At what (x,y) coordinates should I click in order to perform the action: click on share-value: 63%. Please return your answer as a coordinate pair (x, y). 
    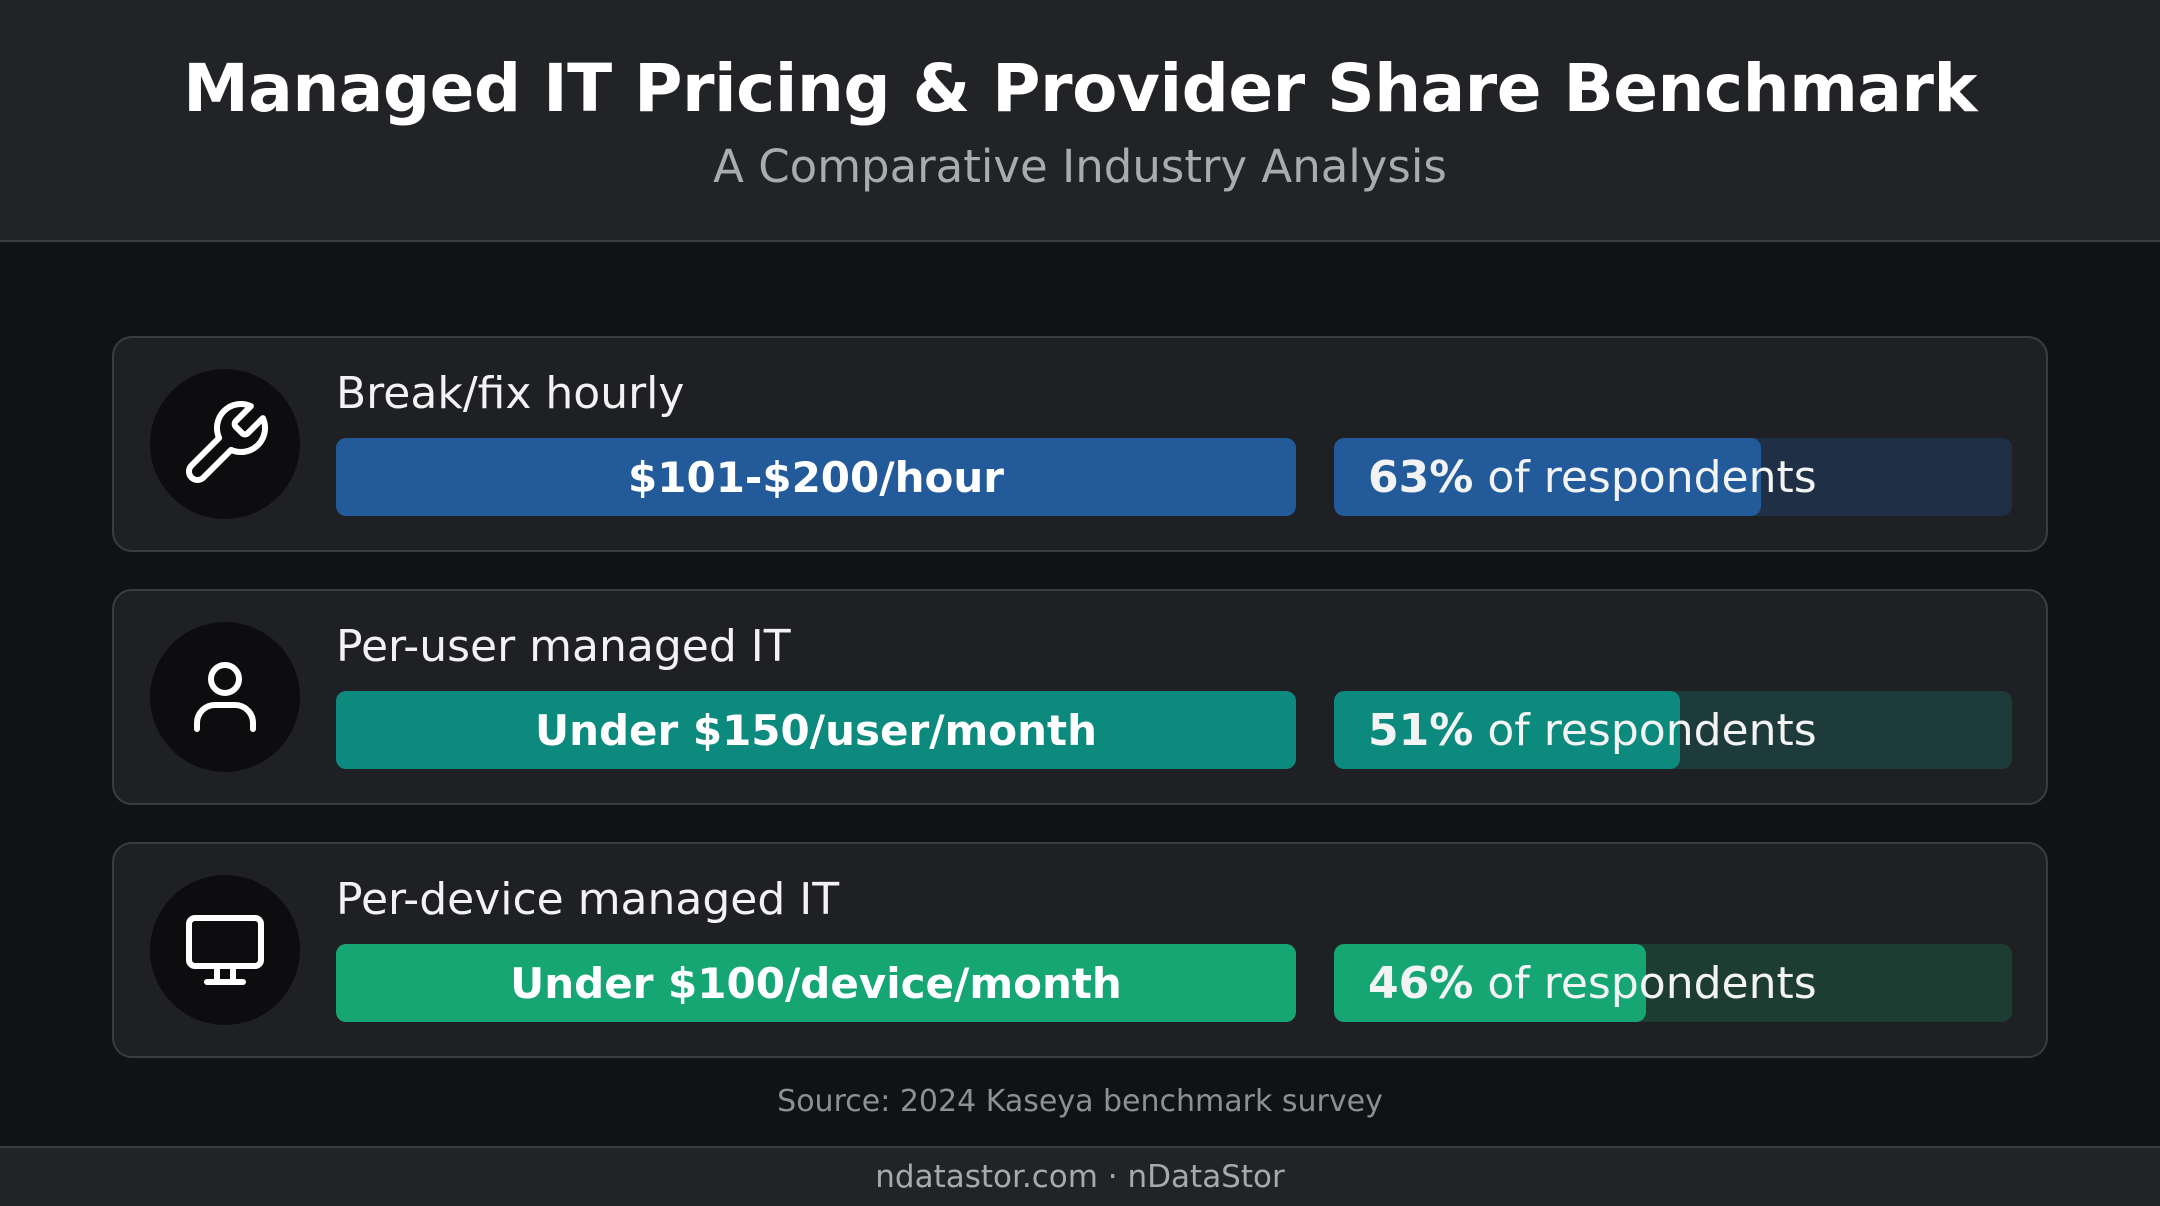
    Looking at the image, I should click on (1421, 477).